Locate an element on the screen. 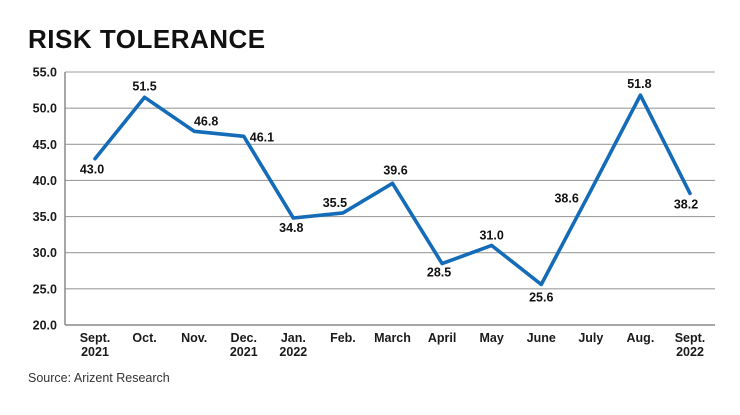  svg-text: 25.0 is located at coordinates (45, 289).